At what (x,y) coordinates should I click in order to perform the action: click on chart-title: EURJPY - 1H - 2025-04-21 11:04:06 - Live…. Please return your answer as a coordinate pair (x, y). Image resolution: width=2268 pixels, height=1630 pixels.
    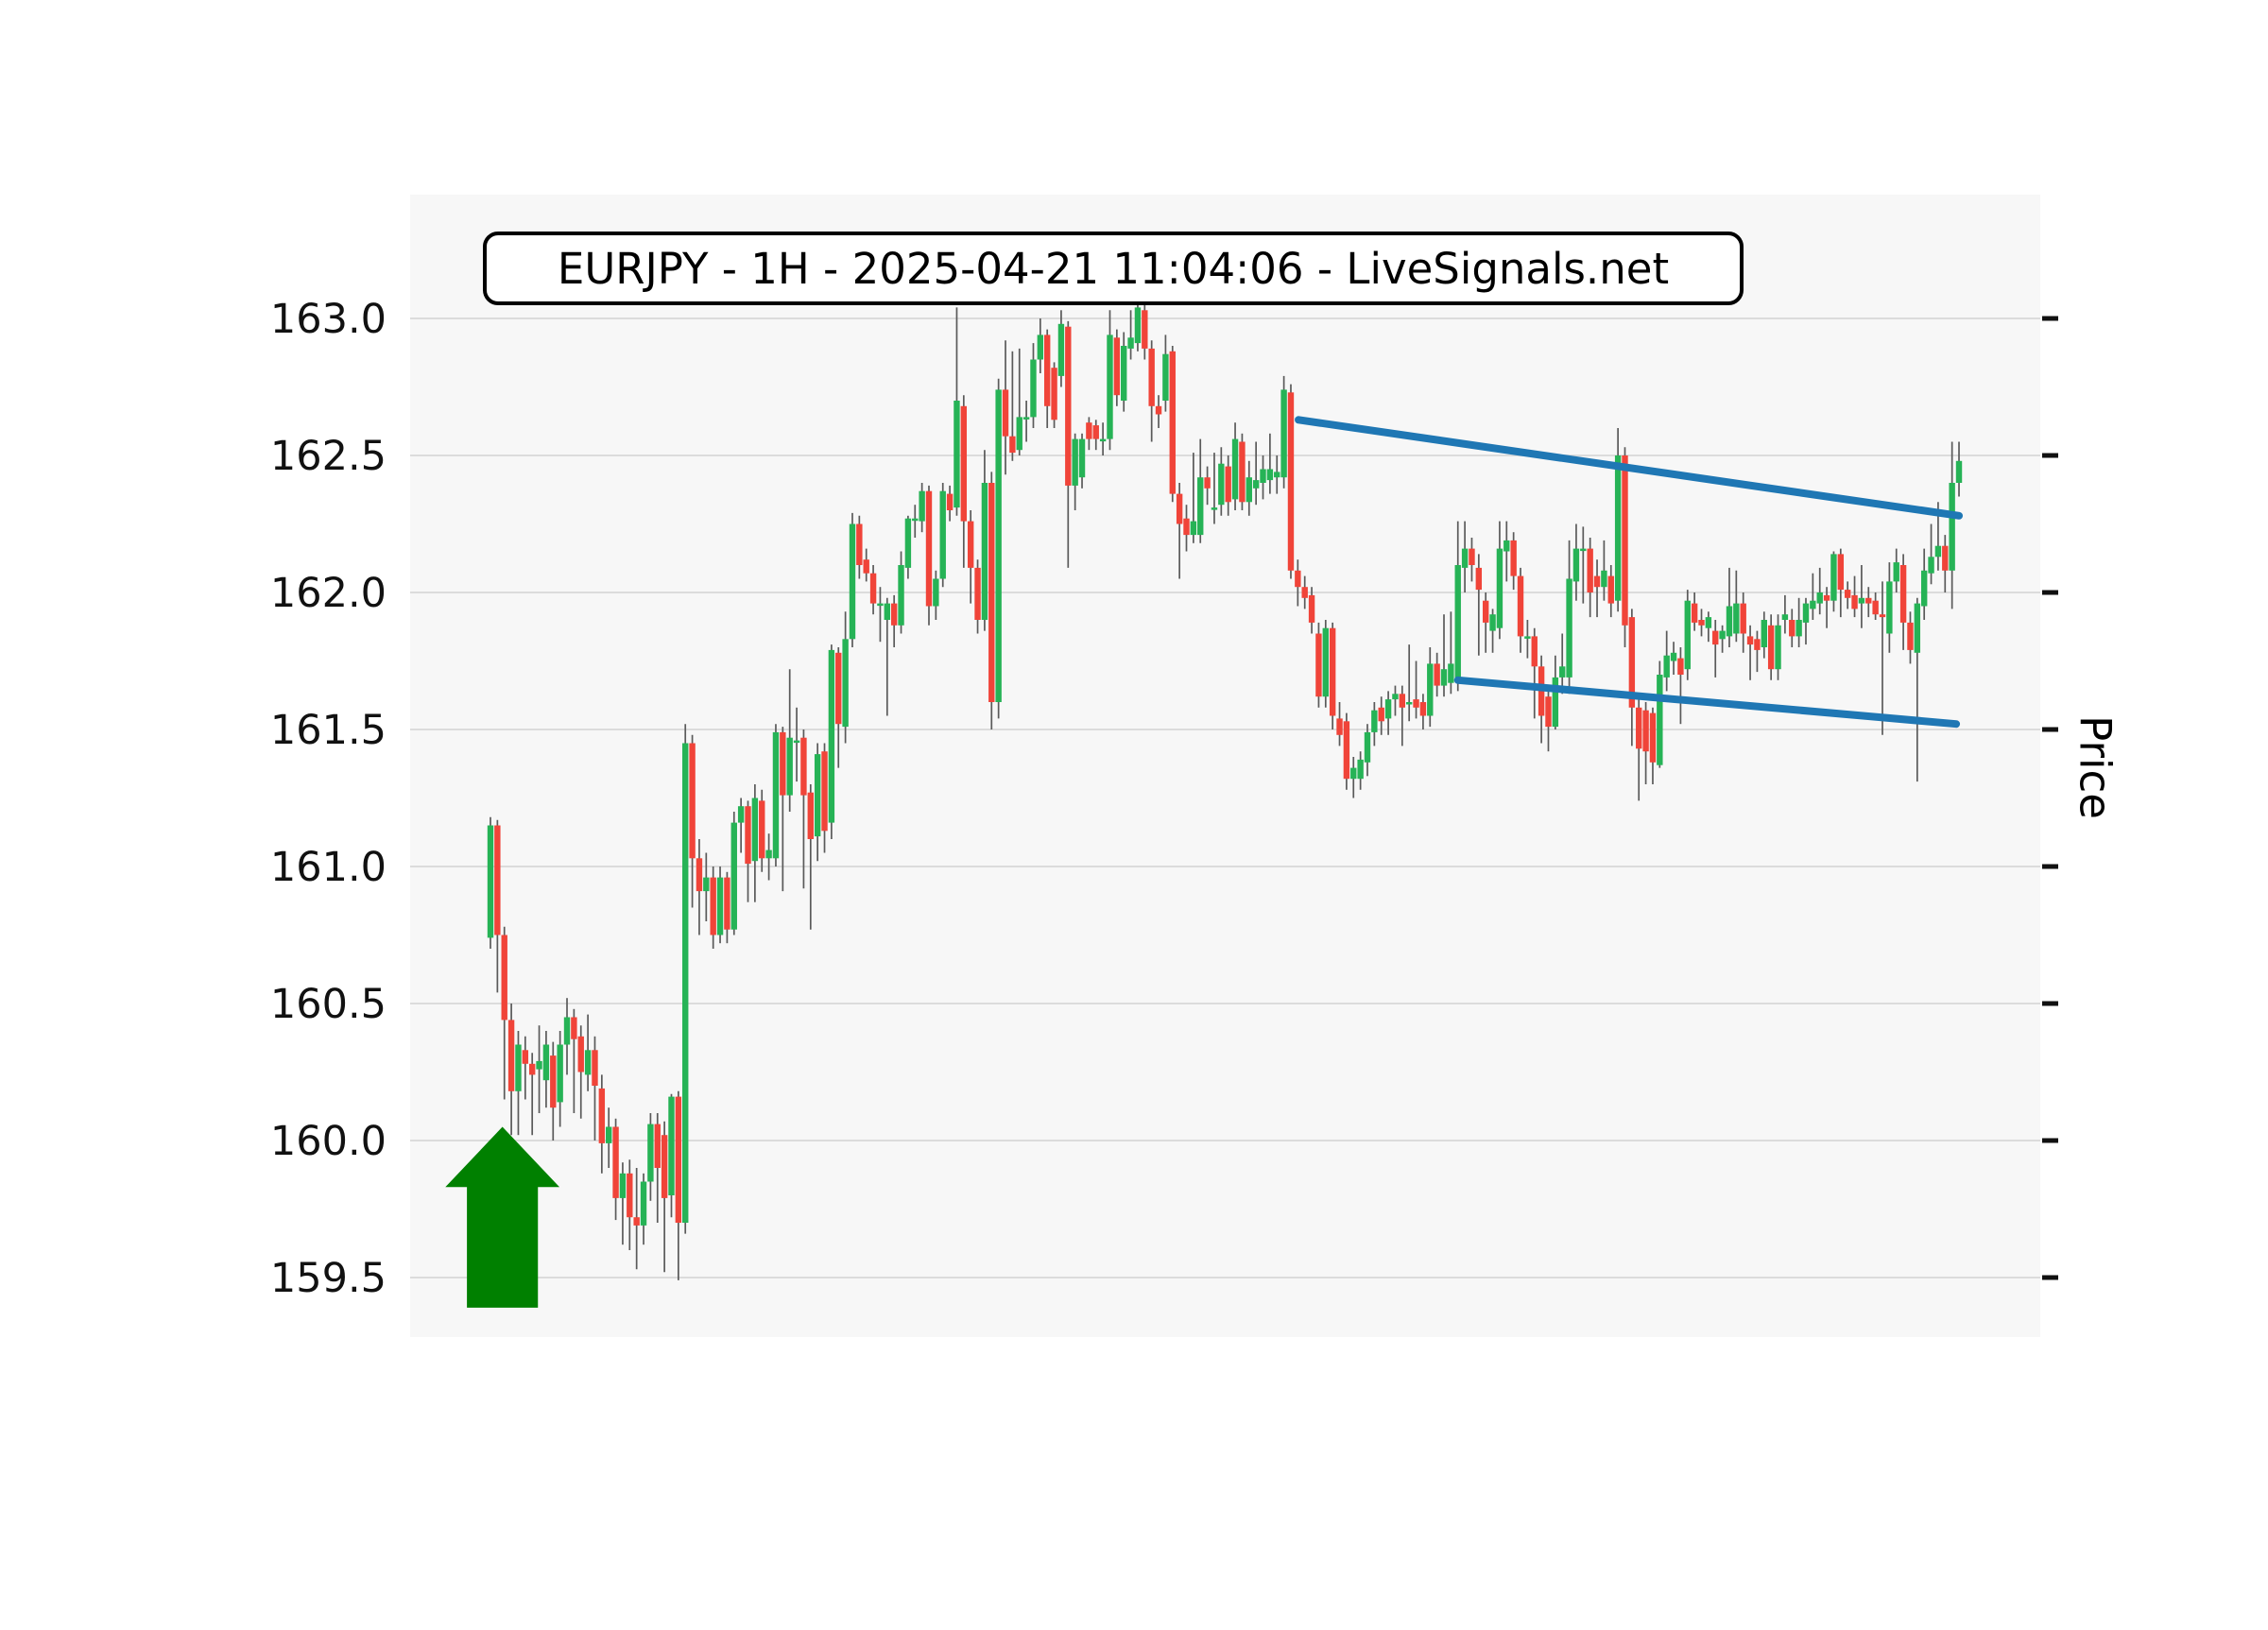
    Looking at the image, I should click on (1113, 269).